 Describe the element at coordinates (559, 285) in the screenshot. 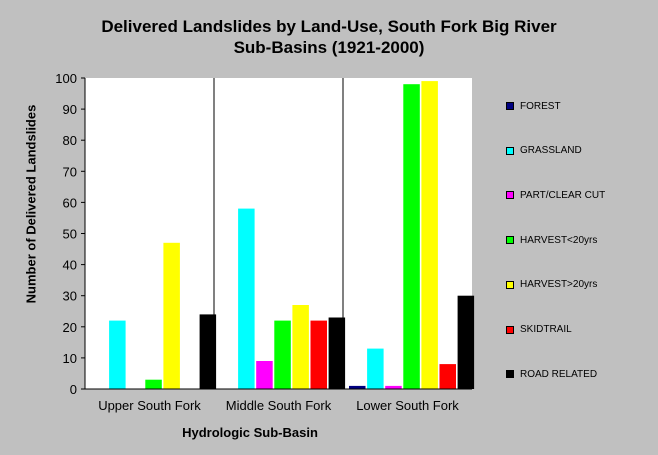

I see `legend-label: HARVEST>20yrs` at that location.